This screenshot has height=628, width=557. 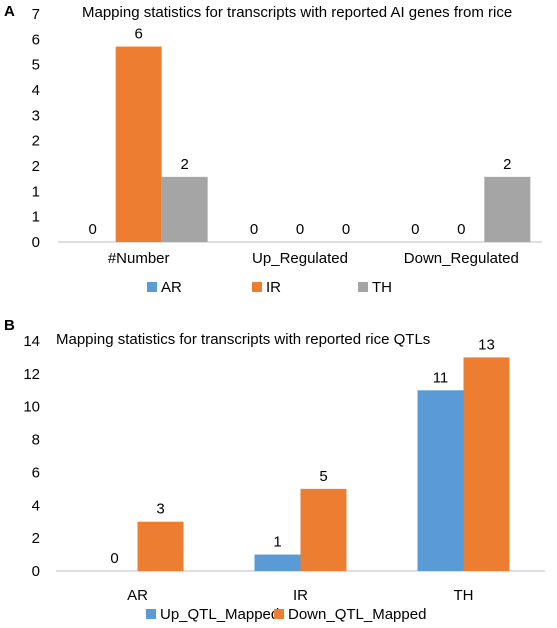 I want to click on category-label: IR, so click(x=300, y=595).